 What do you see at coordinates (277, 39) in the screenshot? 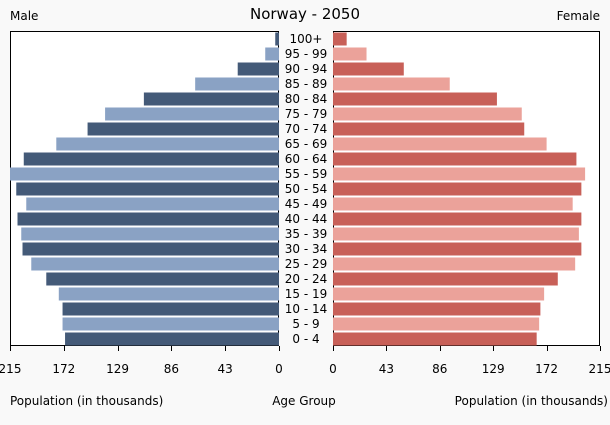
I see `male-bar-100plus` at bounding box center [277, 39].